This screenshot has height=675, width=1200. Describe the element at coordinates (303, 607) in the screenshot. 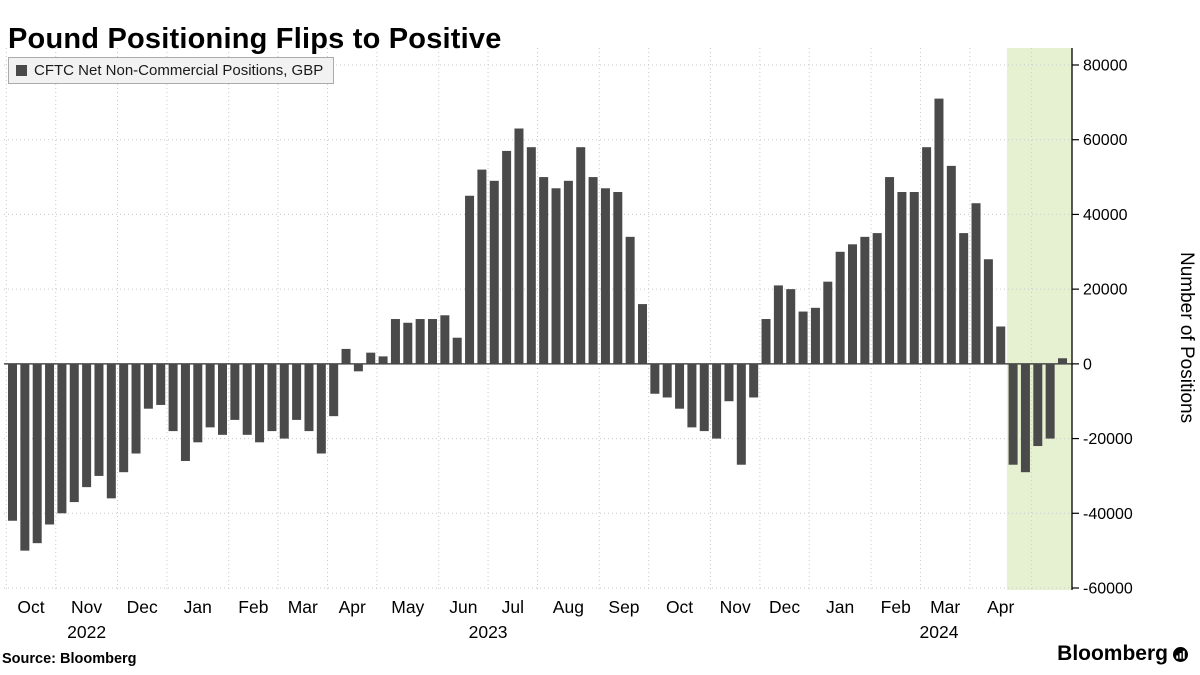

I see `x-month-label: Mar` at that location.